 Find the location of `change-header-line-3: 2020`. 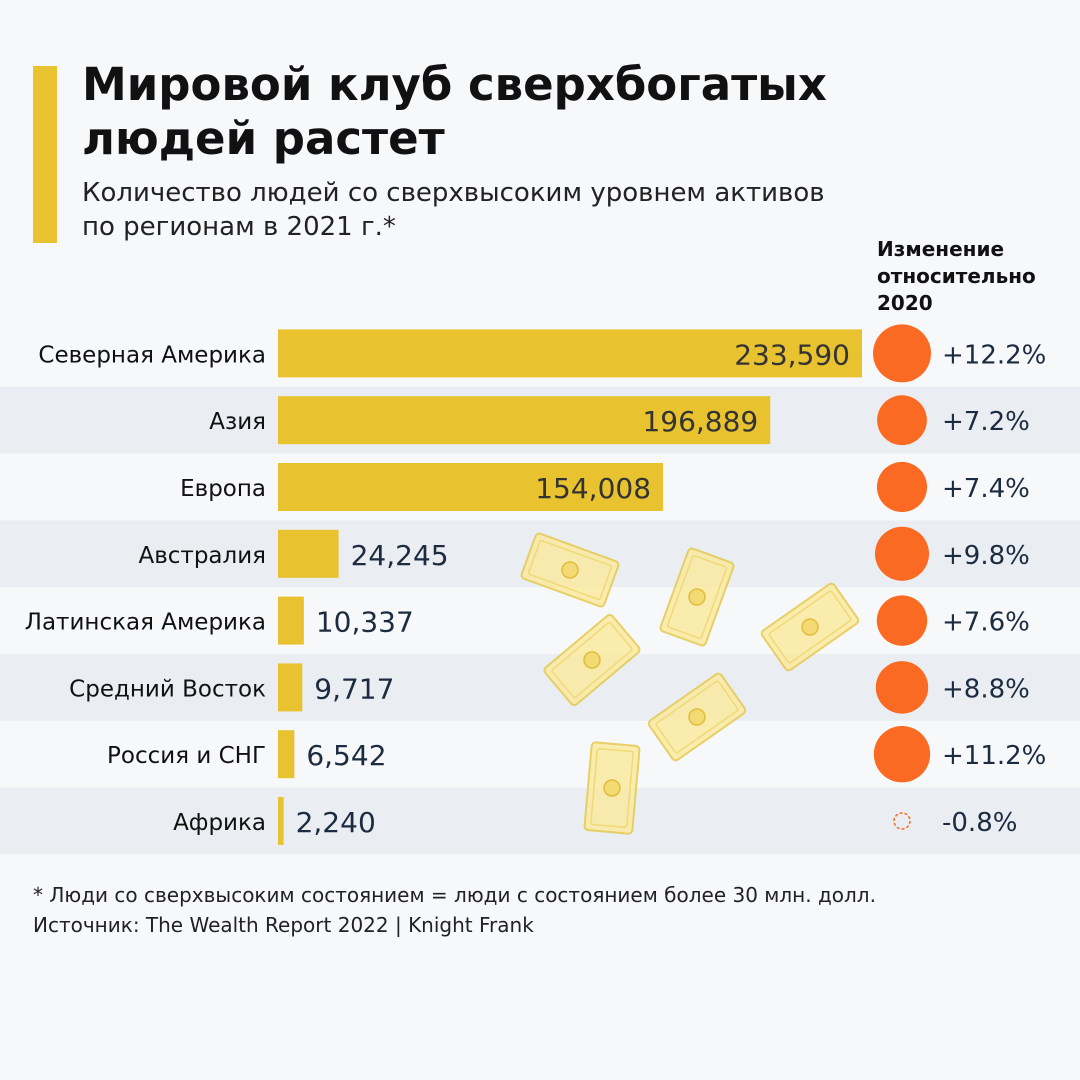

change-header-line-3: 2020 is located at coordinates (905, 303).